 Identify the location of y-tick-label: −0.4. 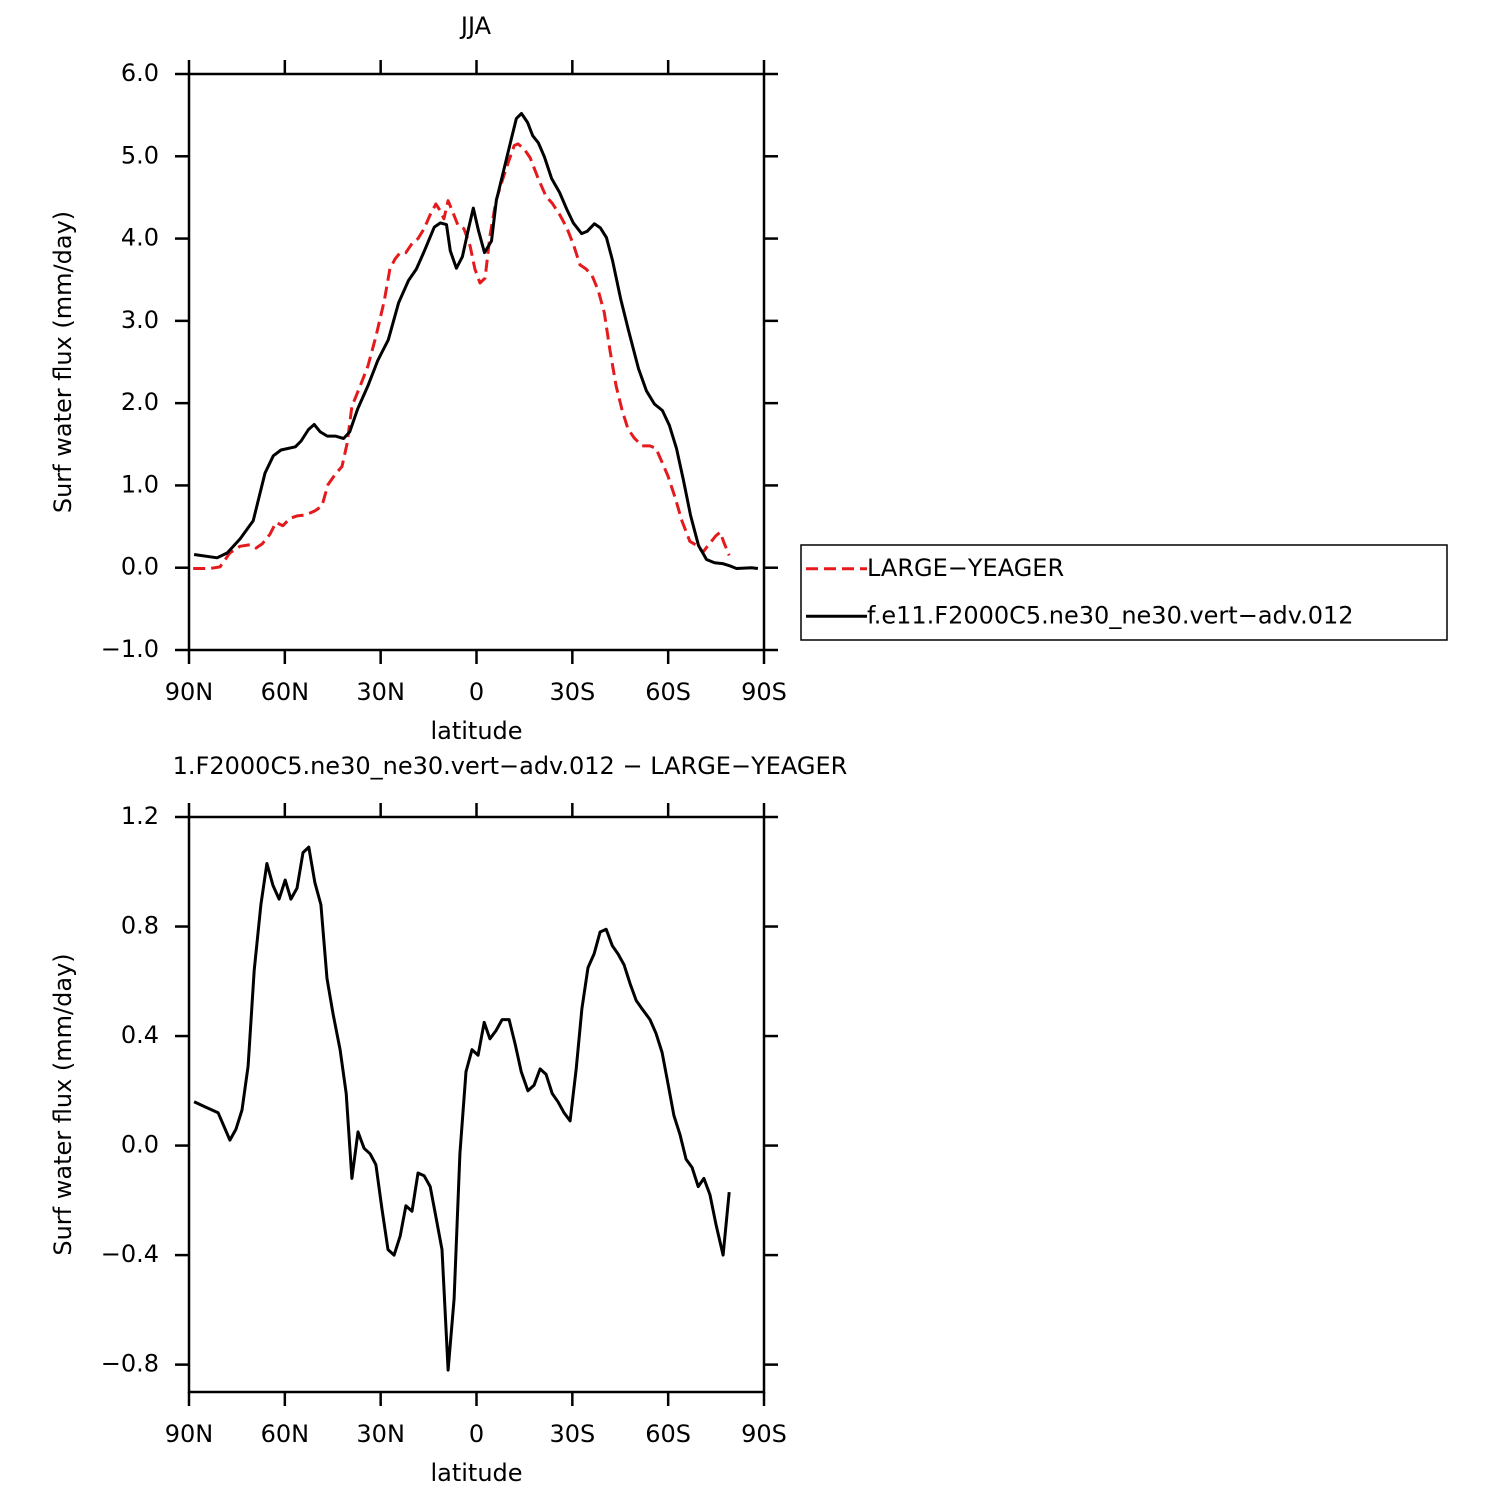
(130, 1254).